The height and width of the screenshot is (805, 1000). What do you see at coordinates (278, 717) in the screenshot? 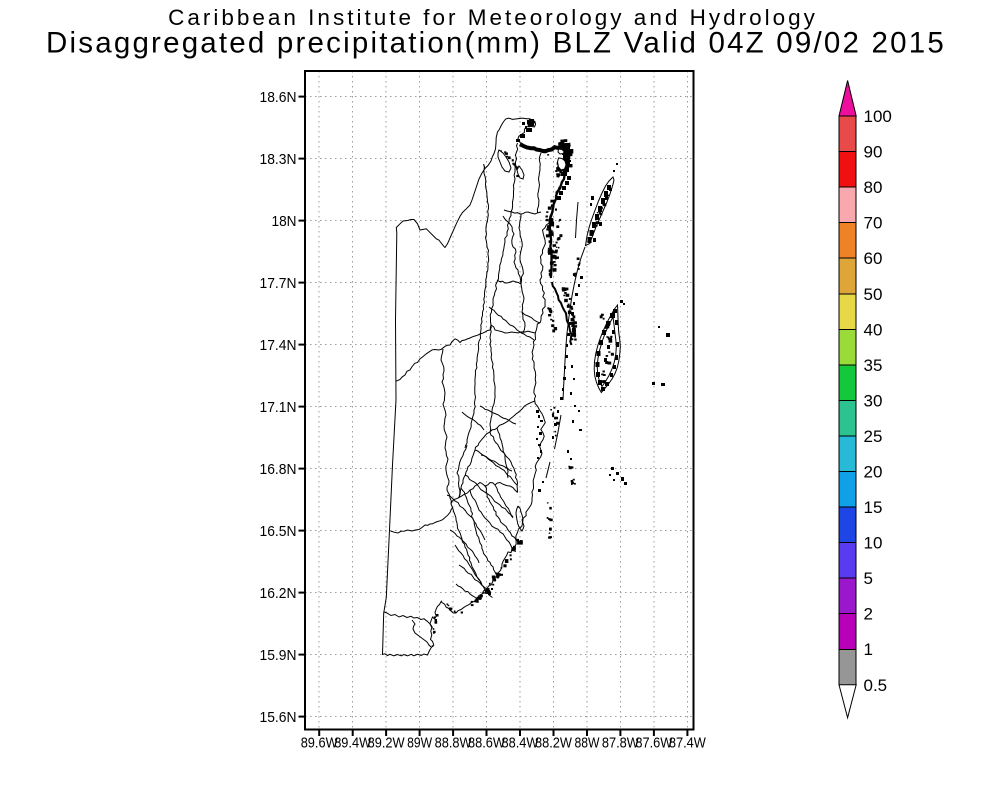
I see `svg-text: 15.6N` at bounding box center [278, 717].